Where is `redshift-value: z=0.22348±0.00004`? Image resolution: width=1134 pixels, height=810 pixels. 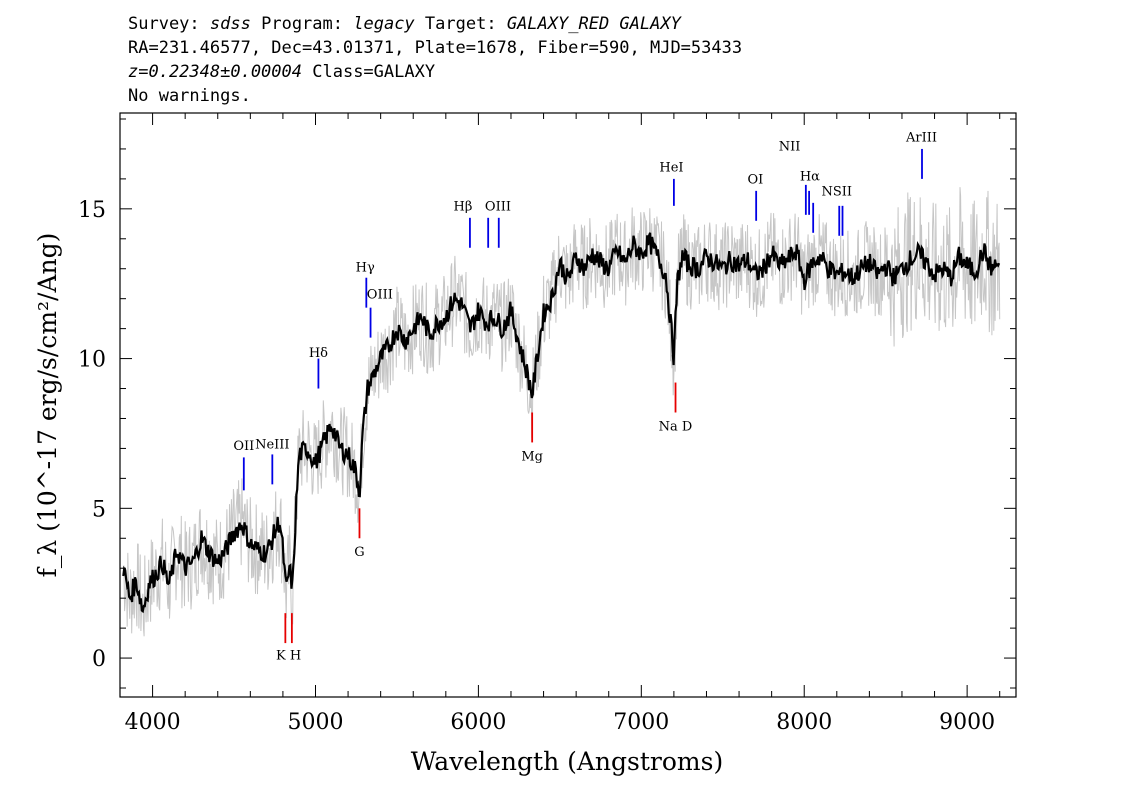 redshift-value: z=0.22348±0.00004 is located at coordinates (215, 72).